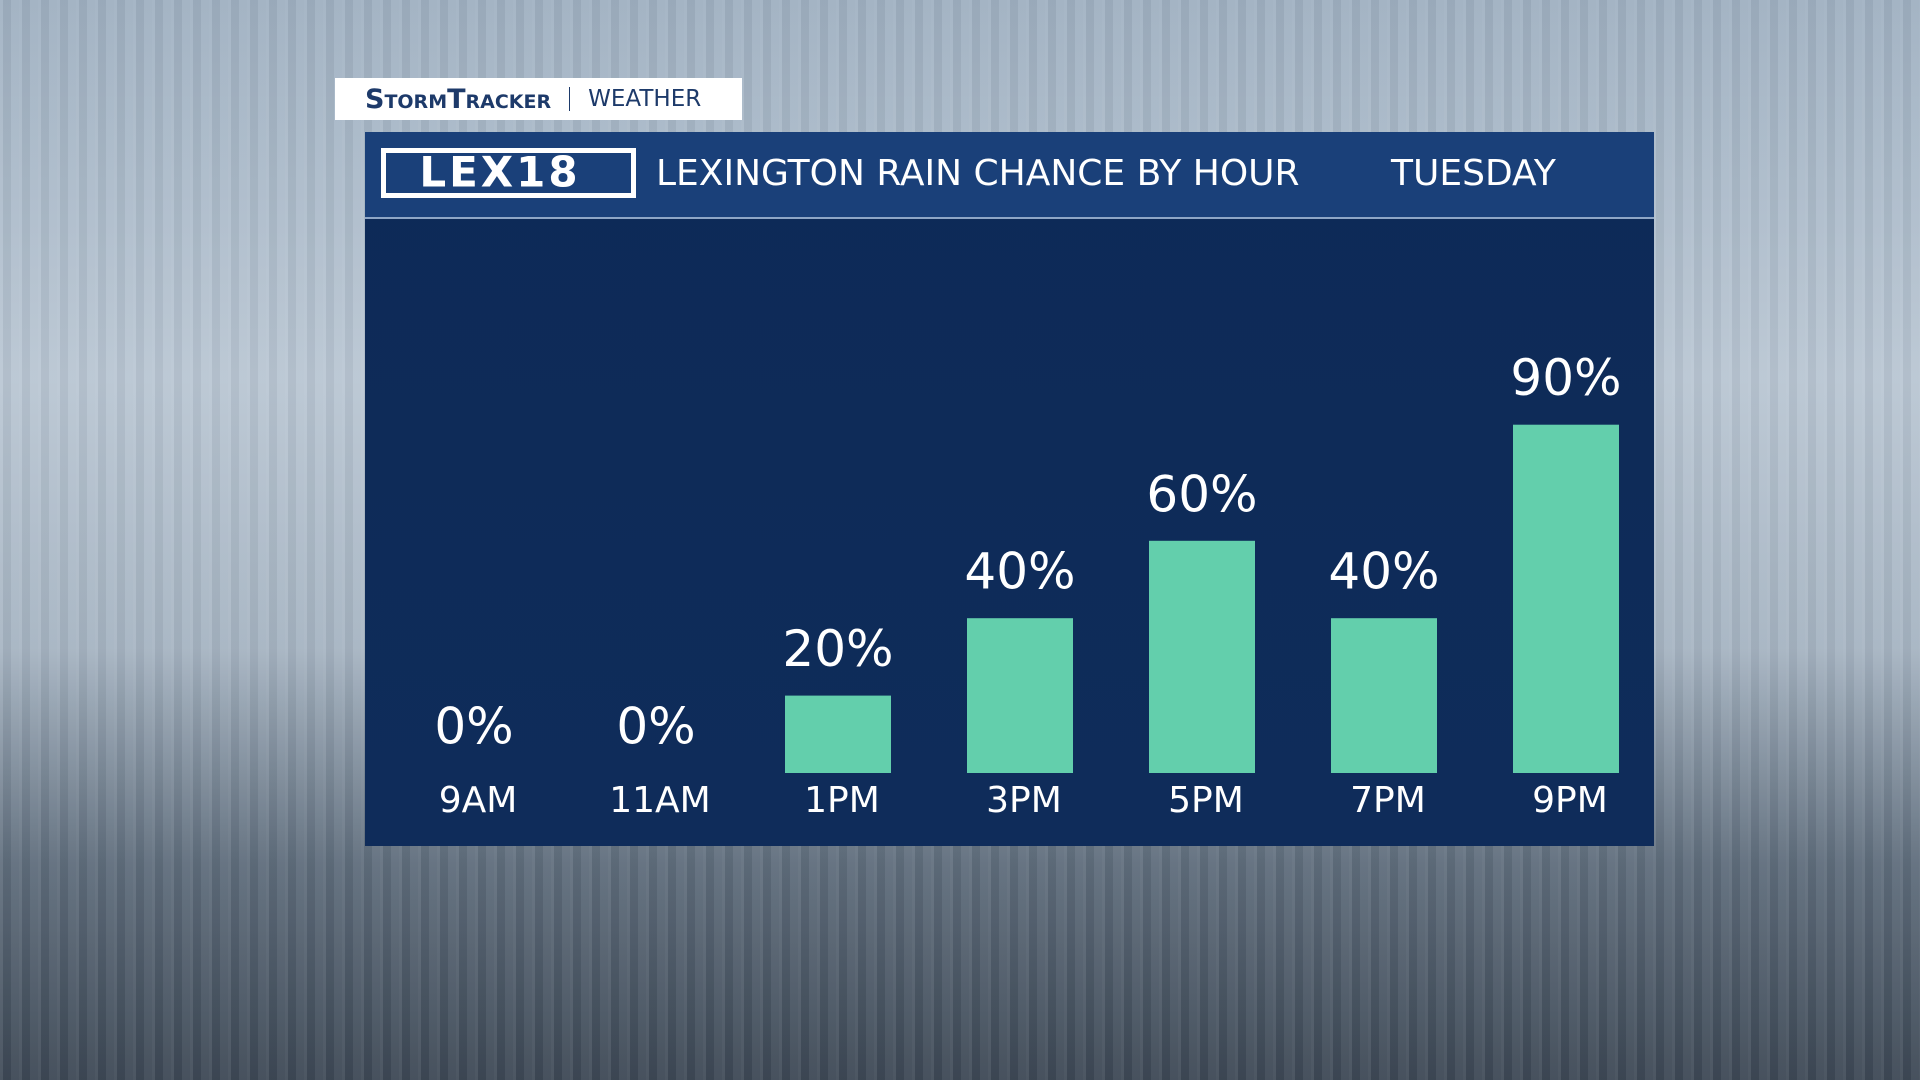 This screenshot has height=1080, width=1920. Describe the element at coordinates (1388, 800) in the screenshot. I see `x-tick-label: 7PM` at that location.